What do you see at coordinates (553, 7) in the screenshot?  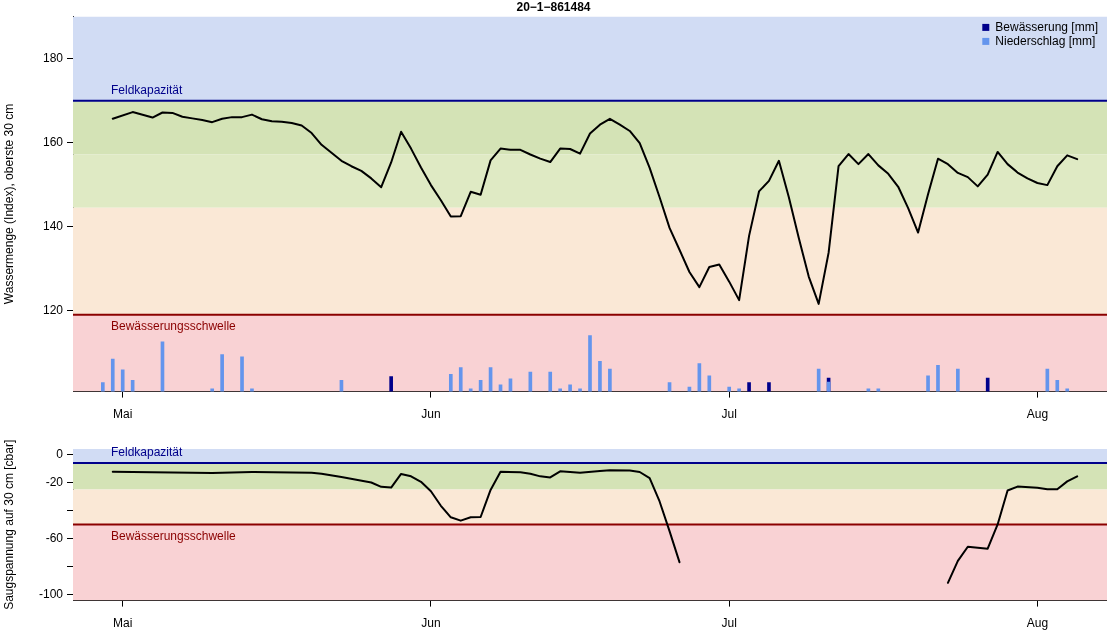 I see `chart-title: 20−1−861484` at bounding box center [553, 7].